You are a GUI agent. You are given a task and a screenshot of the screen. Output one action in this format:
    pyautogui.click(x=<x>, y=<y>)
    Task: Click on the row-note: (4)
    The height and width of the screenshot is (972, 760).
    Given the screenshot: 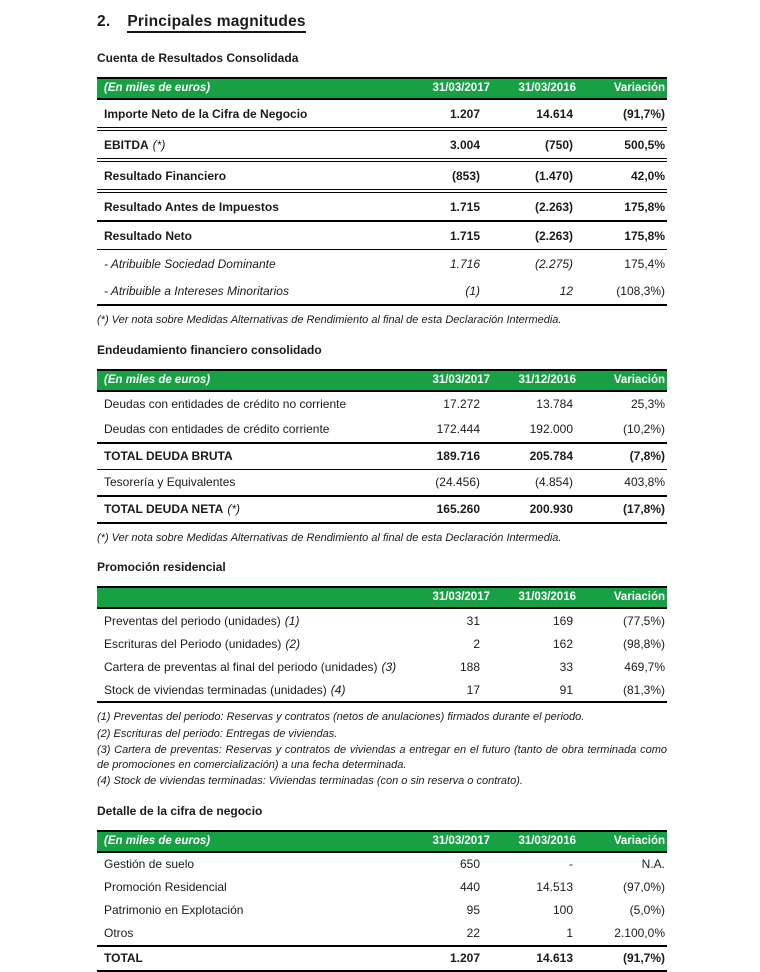 What is the action you would take?
    pyautogui.click(x=338, y=689)
    